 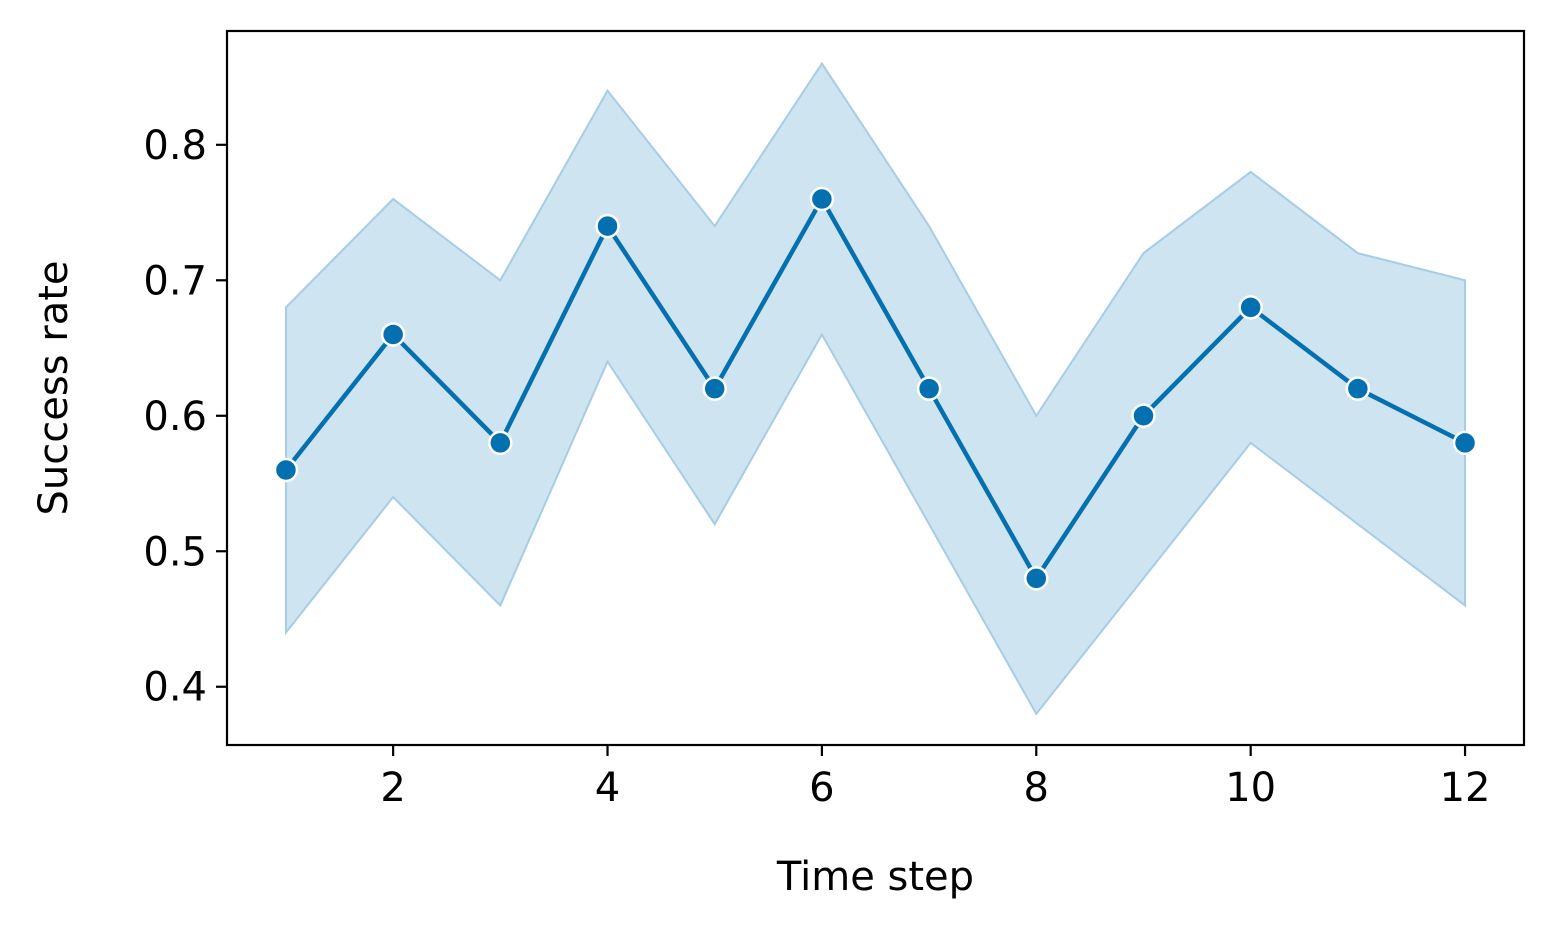 I want to click on x-tick-label: 8, so click(x=1036, y=788).